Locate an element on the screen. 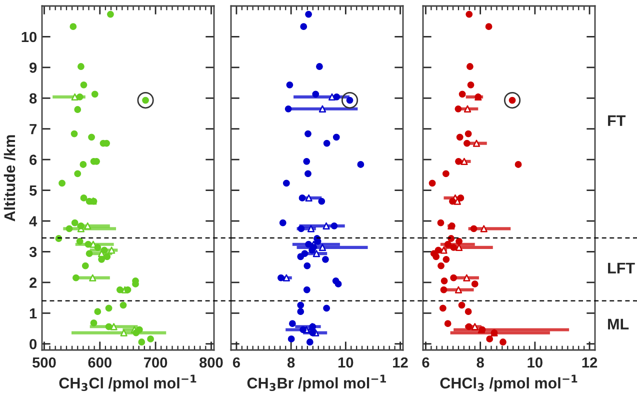 This screenshot has width=637, height=405. x-axis-title: CH$_{3}$Cl /pmol mol$^{−1}$ is located at coordinates (127, 383).